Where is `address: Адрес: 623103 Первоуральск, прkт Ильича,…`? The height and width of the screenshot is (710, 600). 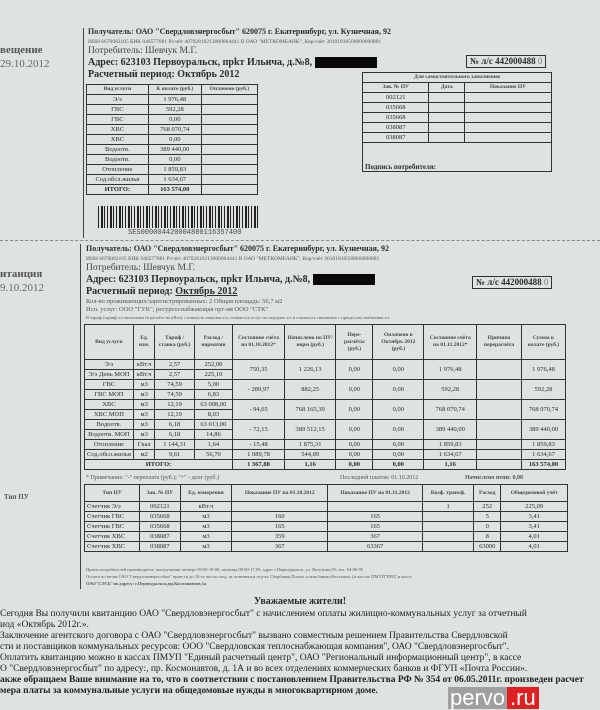
address: Адрес: 623103 Первоуральск, прkт Ильича,… is located at coordinates (198, 279).